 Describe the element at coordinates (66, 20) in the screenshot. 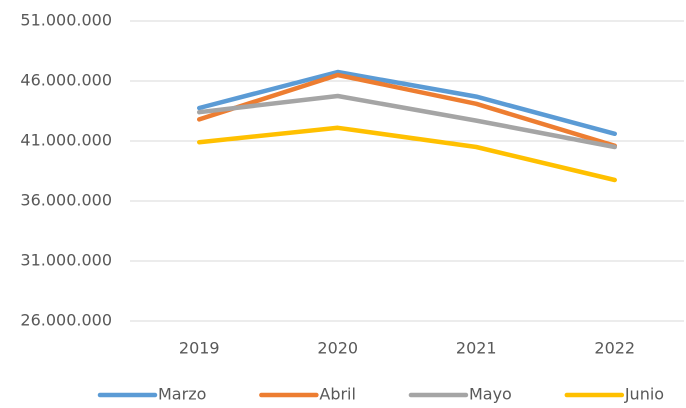

I see `y-tick-label: 51.000.000` at that location.